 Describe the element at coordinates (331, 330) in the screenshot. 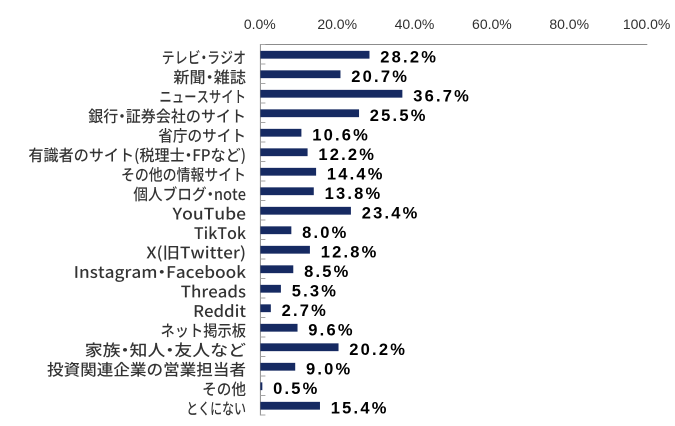

I see `svg-text: 9.6%` at that location.